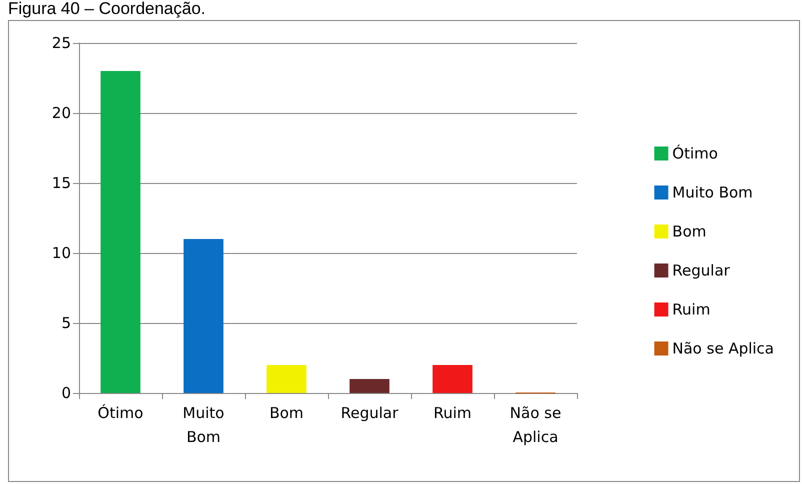 The image size is (802, 484). What do you see at coordinates (701, 271) in the screenshot?
I see `legend-label: Regular` at bounding box center [701, 271].